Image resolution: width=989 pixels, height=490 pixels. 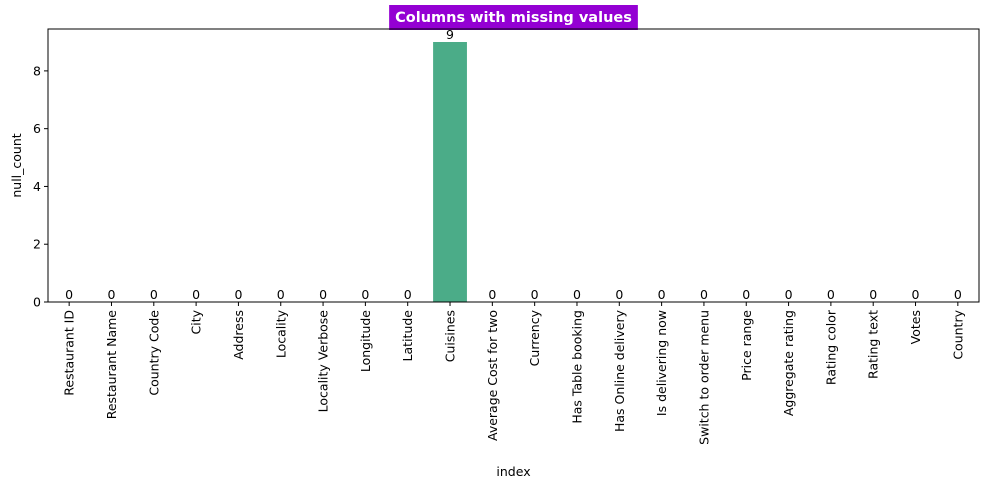 I want to click on x-tick-label: Cuisines, so click(x=450, y=336).